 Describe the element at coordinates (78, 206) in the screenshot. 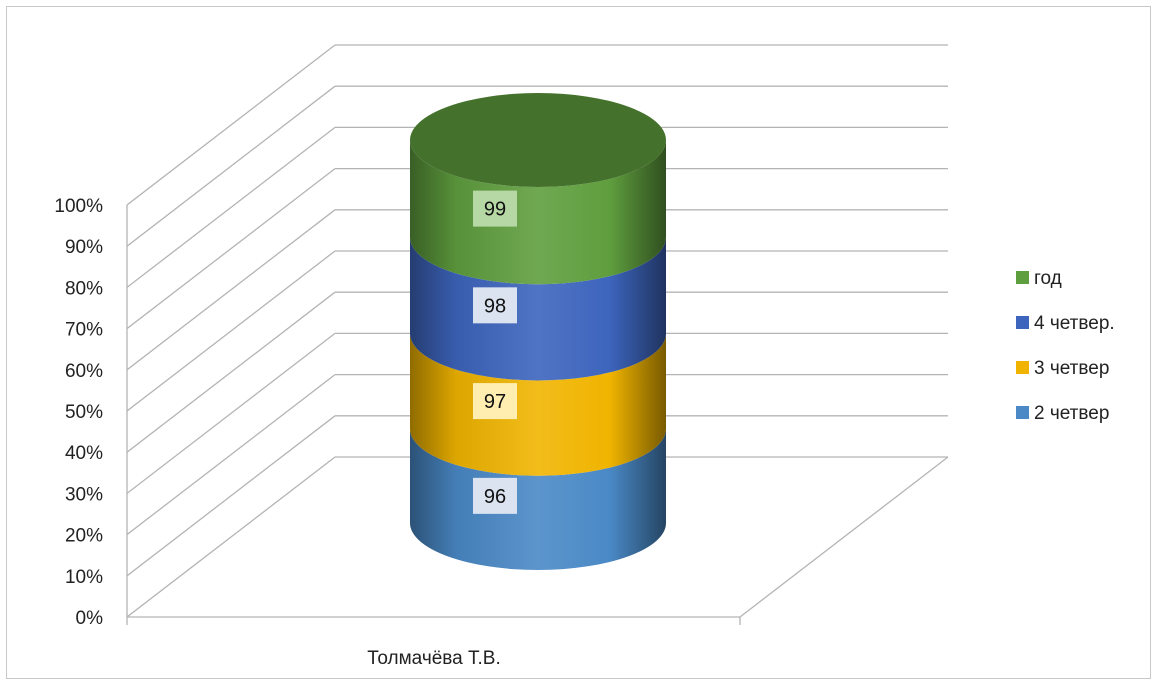

I see `y-tick-label: 100%` at that location.